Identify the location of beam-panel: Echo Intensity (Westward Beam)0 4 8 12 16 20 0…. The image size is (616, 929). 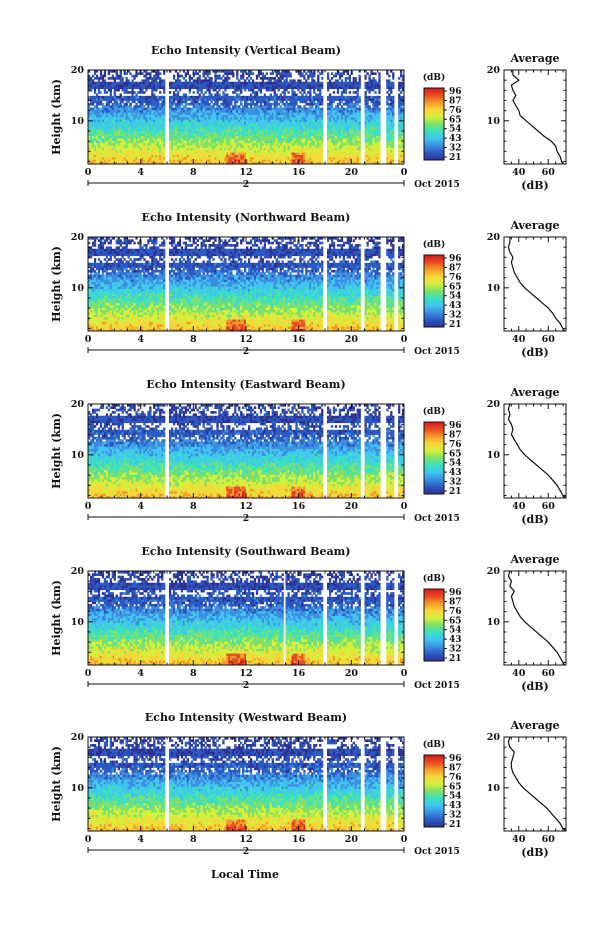
(308, 785).